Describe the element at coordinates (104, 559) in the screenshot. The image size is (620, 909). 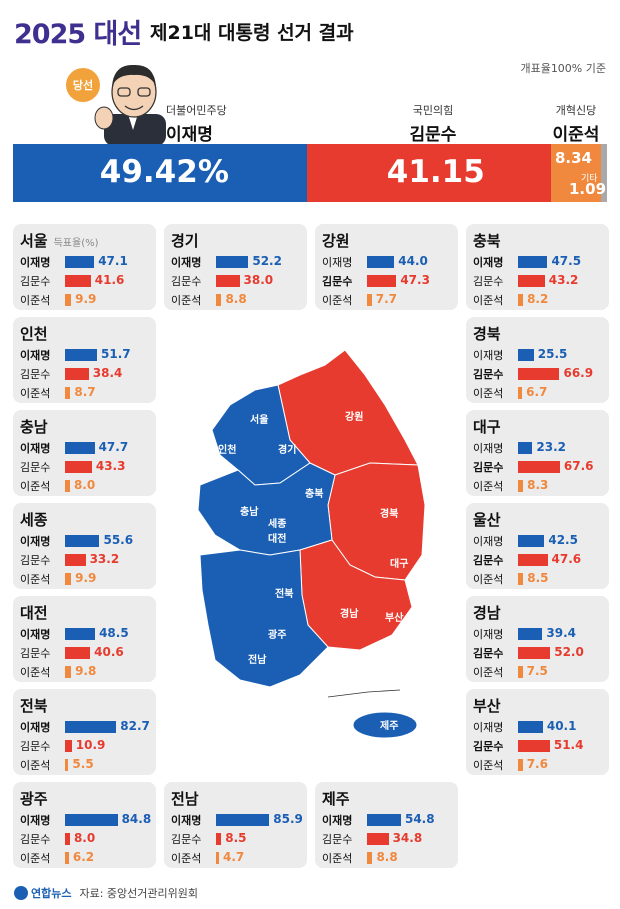
I see `vote-value: 33.2` at that location.